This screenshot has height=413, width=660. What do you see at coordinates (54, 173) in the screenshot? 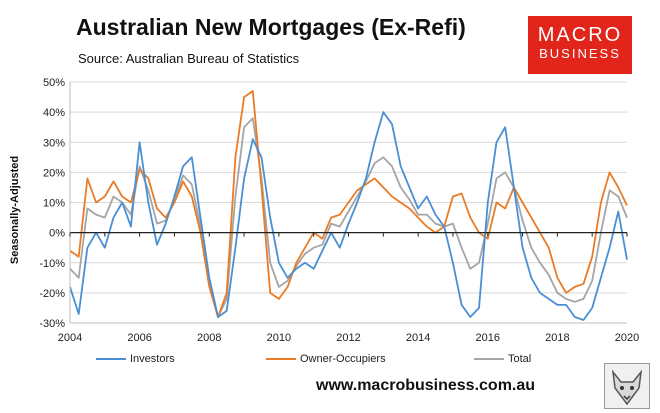
I see `y-tick-label: 20%` at bounding box center [54, 173].